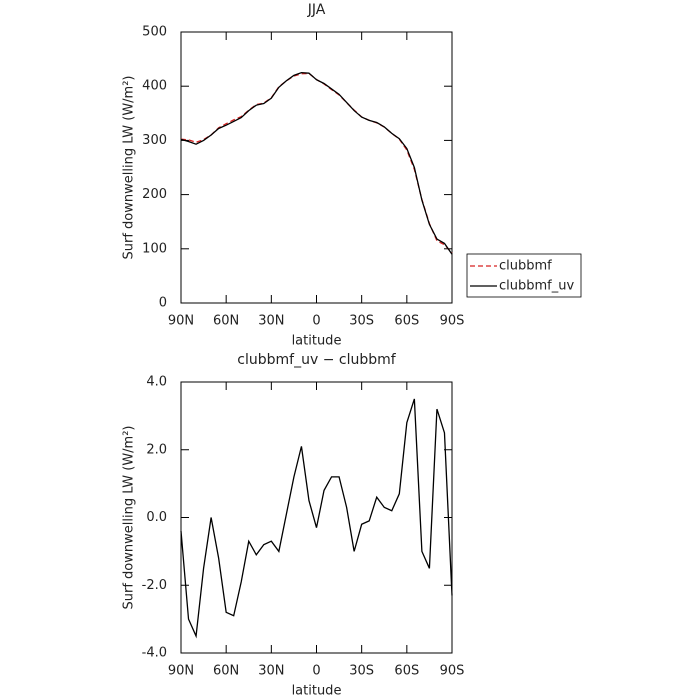 The width and height of the screenshot is (700, 700). Describe the element at coordinates (154, 140) in the screenshot. I see `y-tick-label: 300` at that location.